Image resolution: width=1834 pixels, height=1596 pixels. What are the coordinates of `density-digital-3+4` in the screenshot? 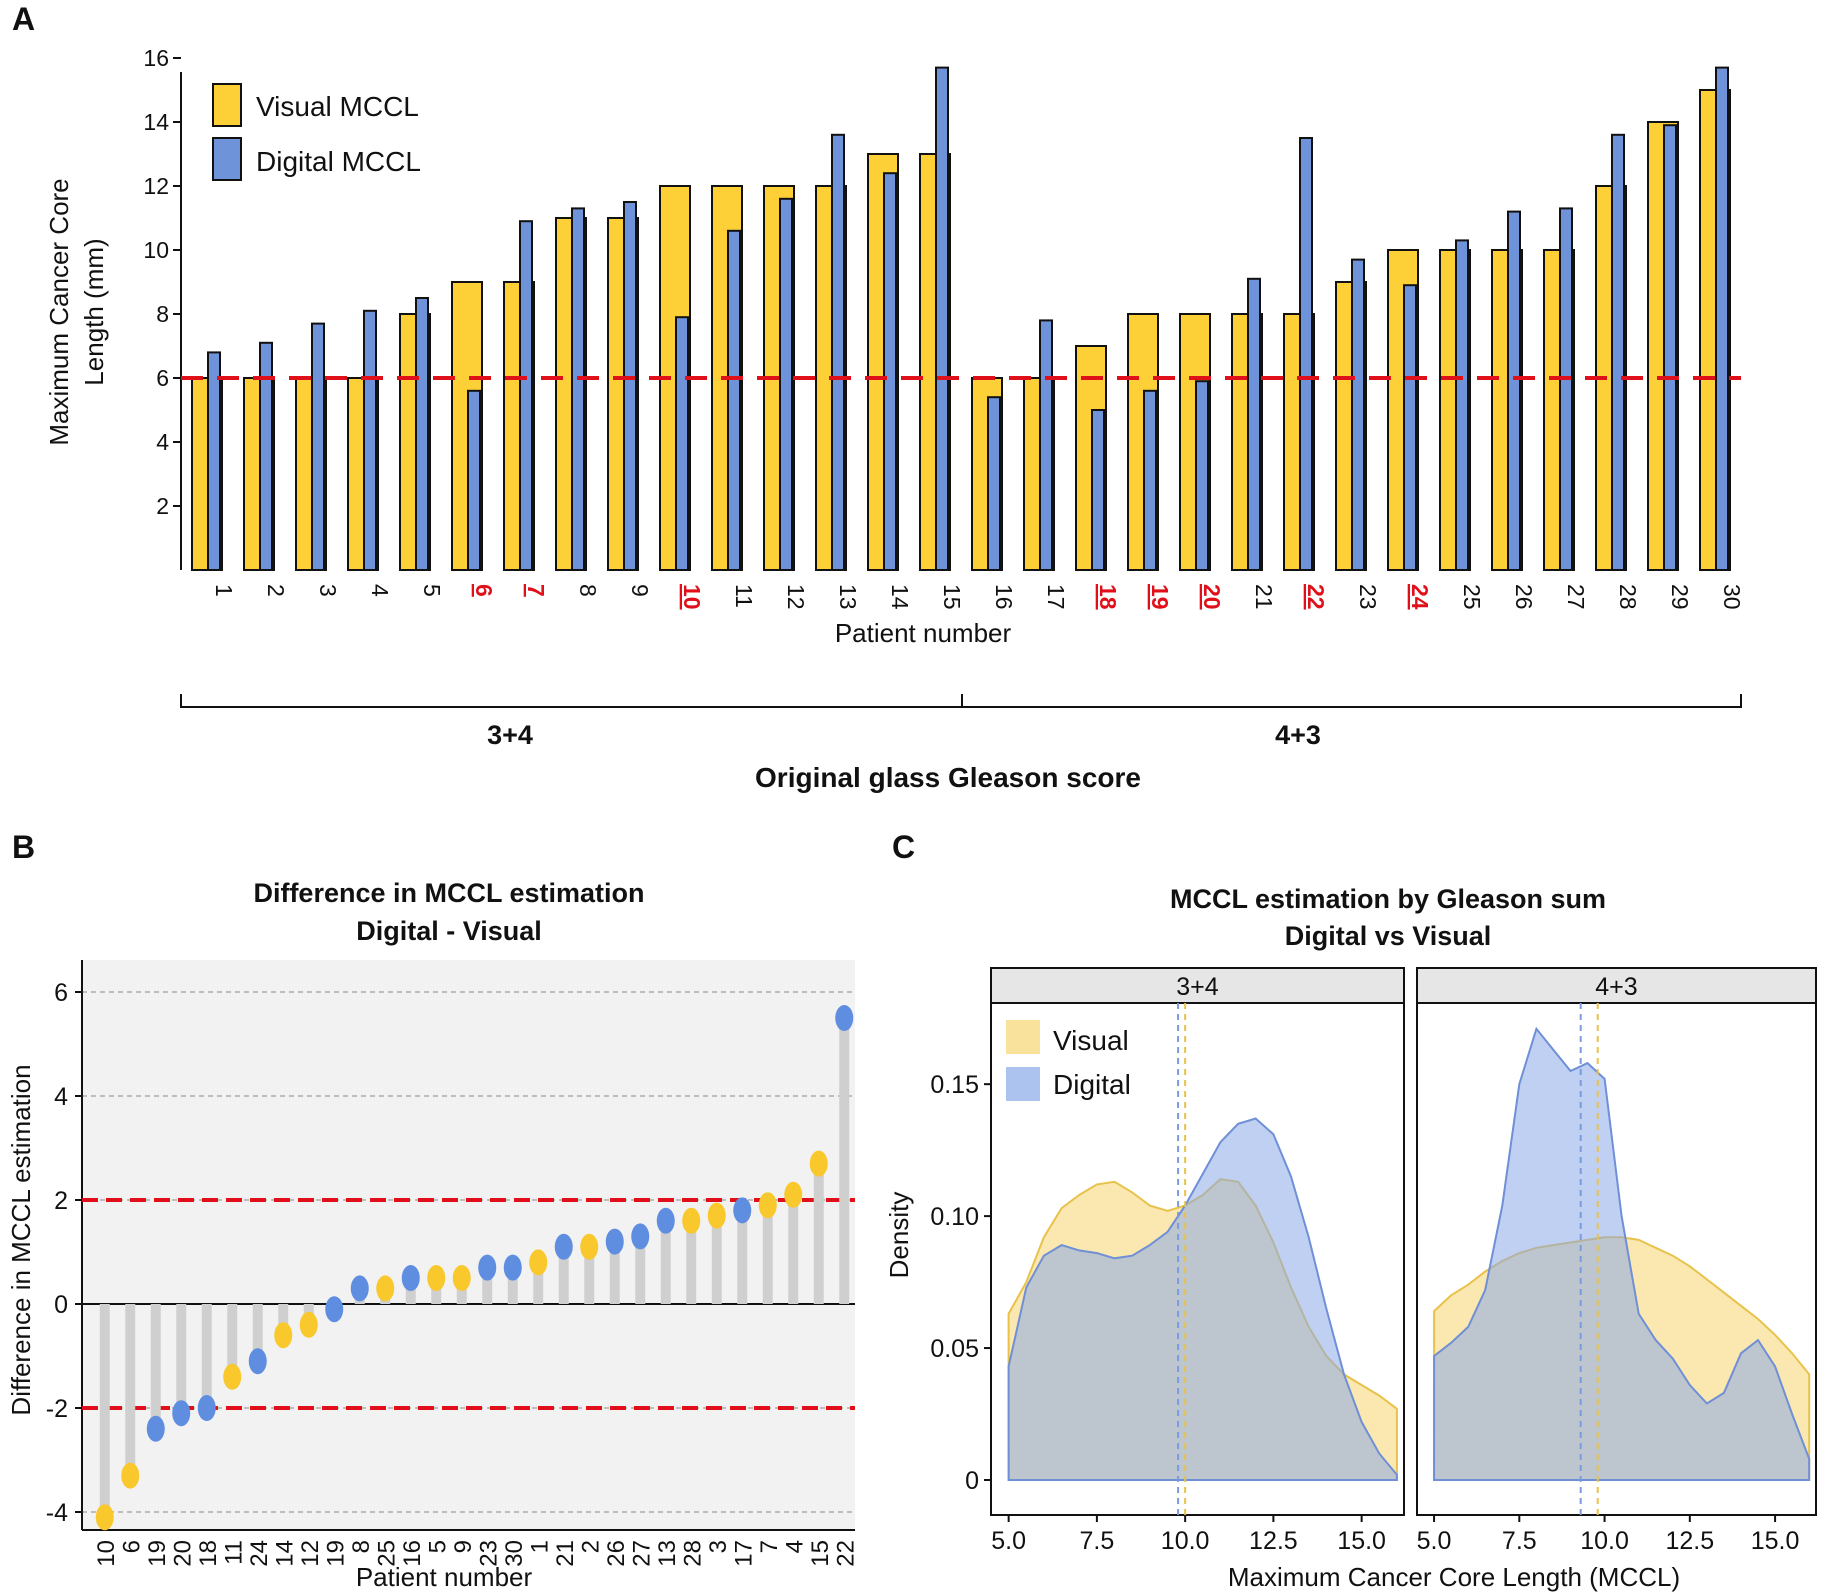 It's located at (1202, 1299).